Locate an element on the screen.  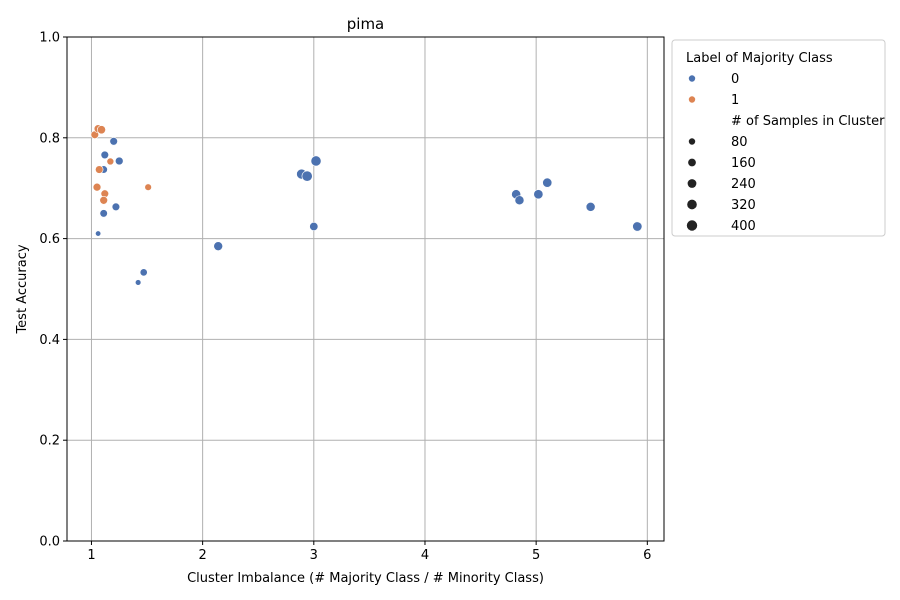
legend-size-label: 400 is located at coordinates (743, 226).